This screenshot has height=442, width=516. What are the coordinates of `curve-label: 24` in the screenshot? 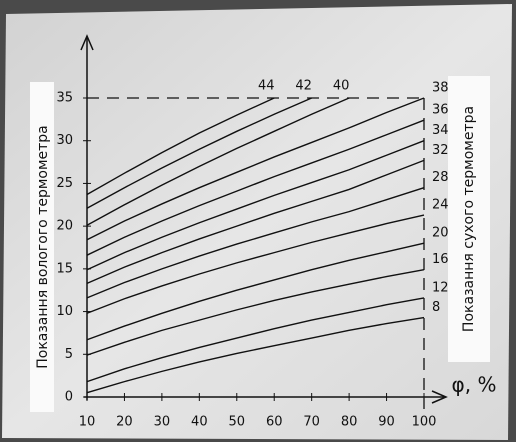 It's located at (440, 205).